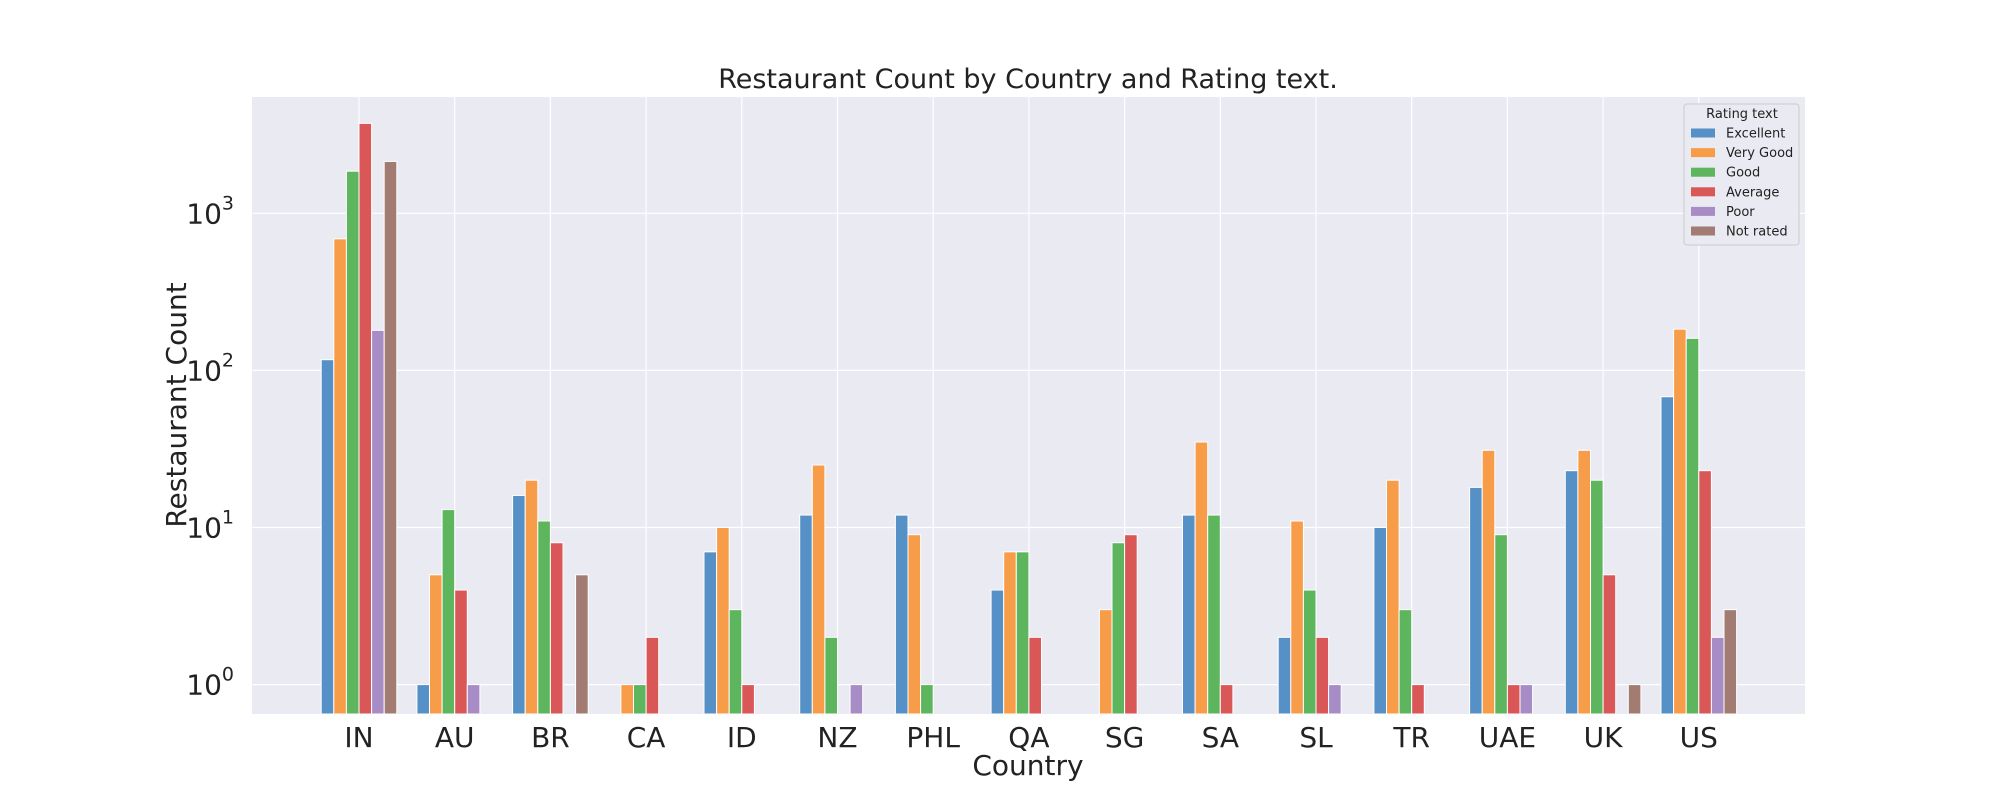  What do you see at coordinates (1757, 232) in the screenshot?
I see `legend-label: Not rated` at bounding box center [1757, 232].